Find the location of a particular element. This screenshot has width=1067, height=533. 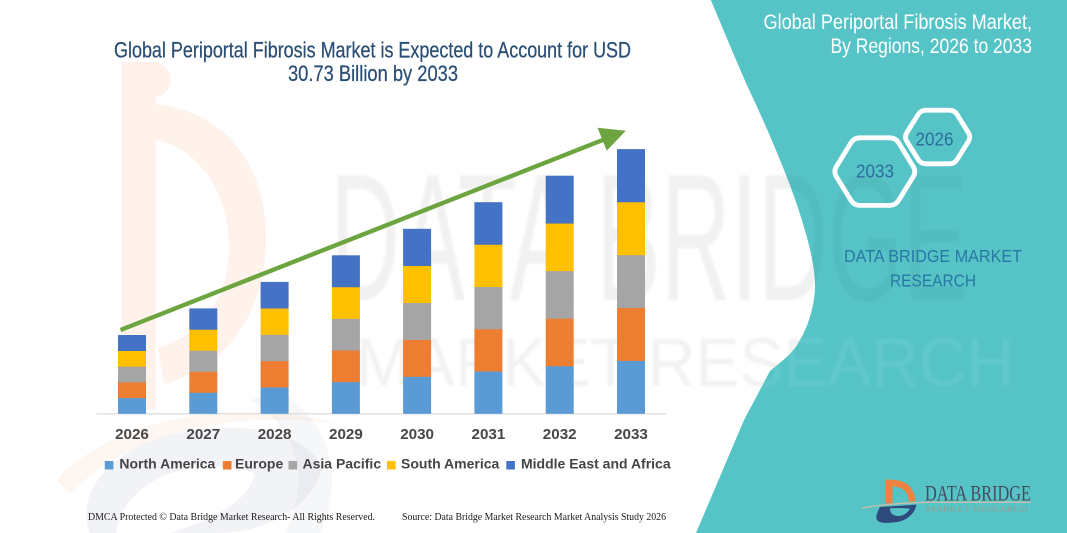

svg-text: North America is located at coordinates (167, 464).